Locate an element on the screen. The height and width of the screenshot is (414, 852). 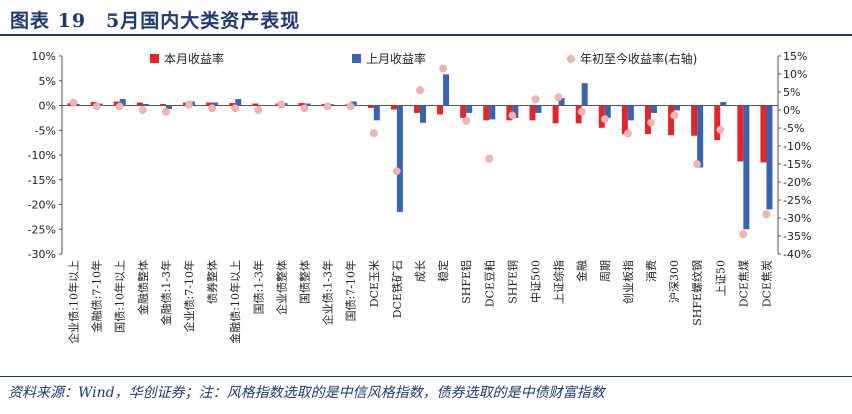
category-label: DCE焦煤 is located at coordinates (743, 283).